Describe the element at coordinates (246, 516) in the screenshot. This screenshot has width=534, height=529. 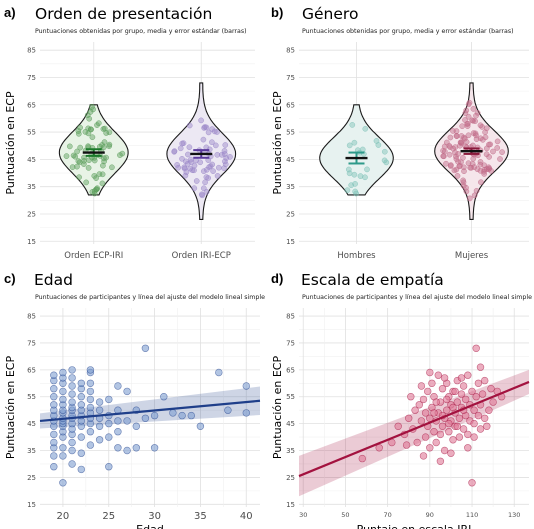
I see `x-tick-label: 40` at that location.